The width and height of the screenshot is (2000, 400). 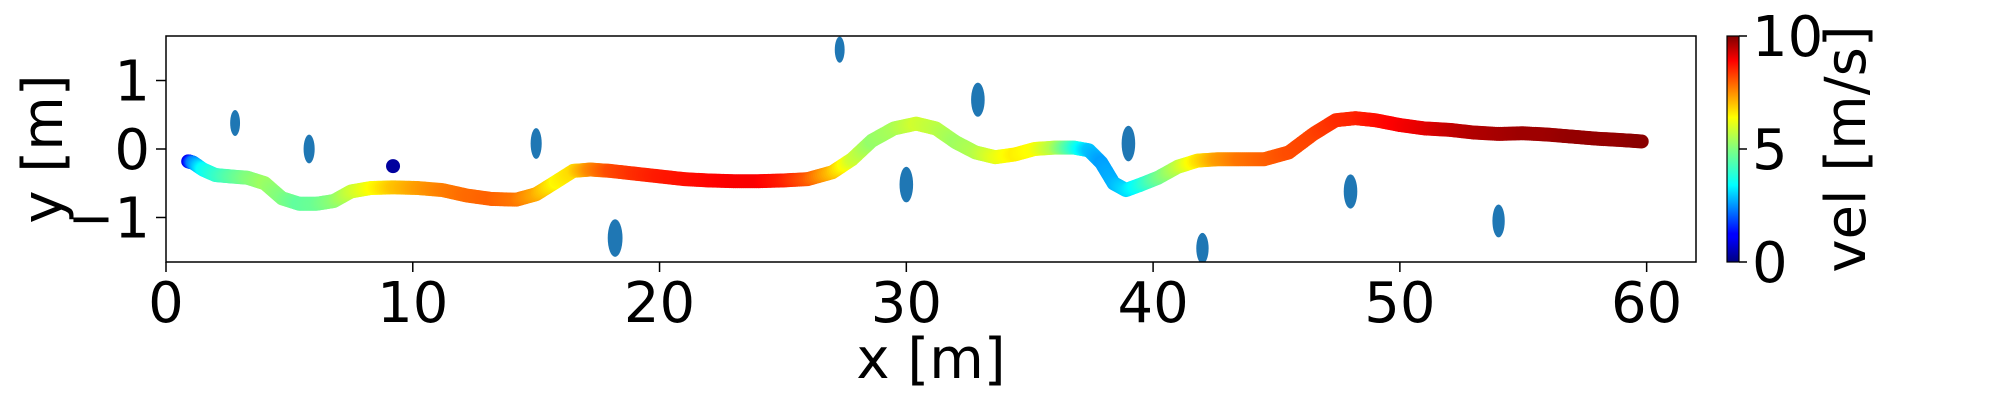 I want to click on robot-marker, so click(x=393, y=166).